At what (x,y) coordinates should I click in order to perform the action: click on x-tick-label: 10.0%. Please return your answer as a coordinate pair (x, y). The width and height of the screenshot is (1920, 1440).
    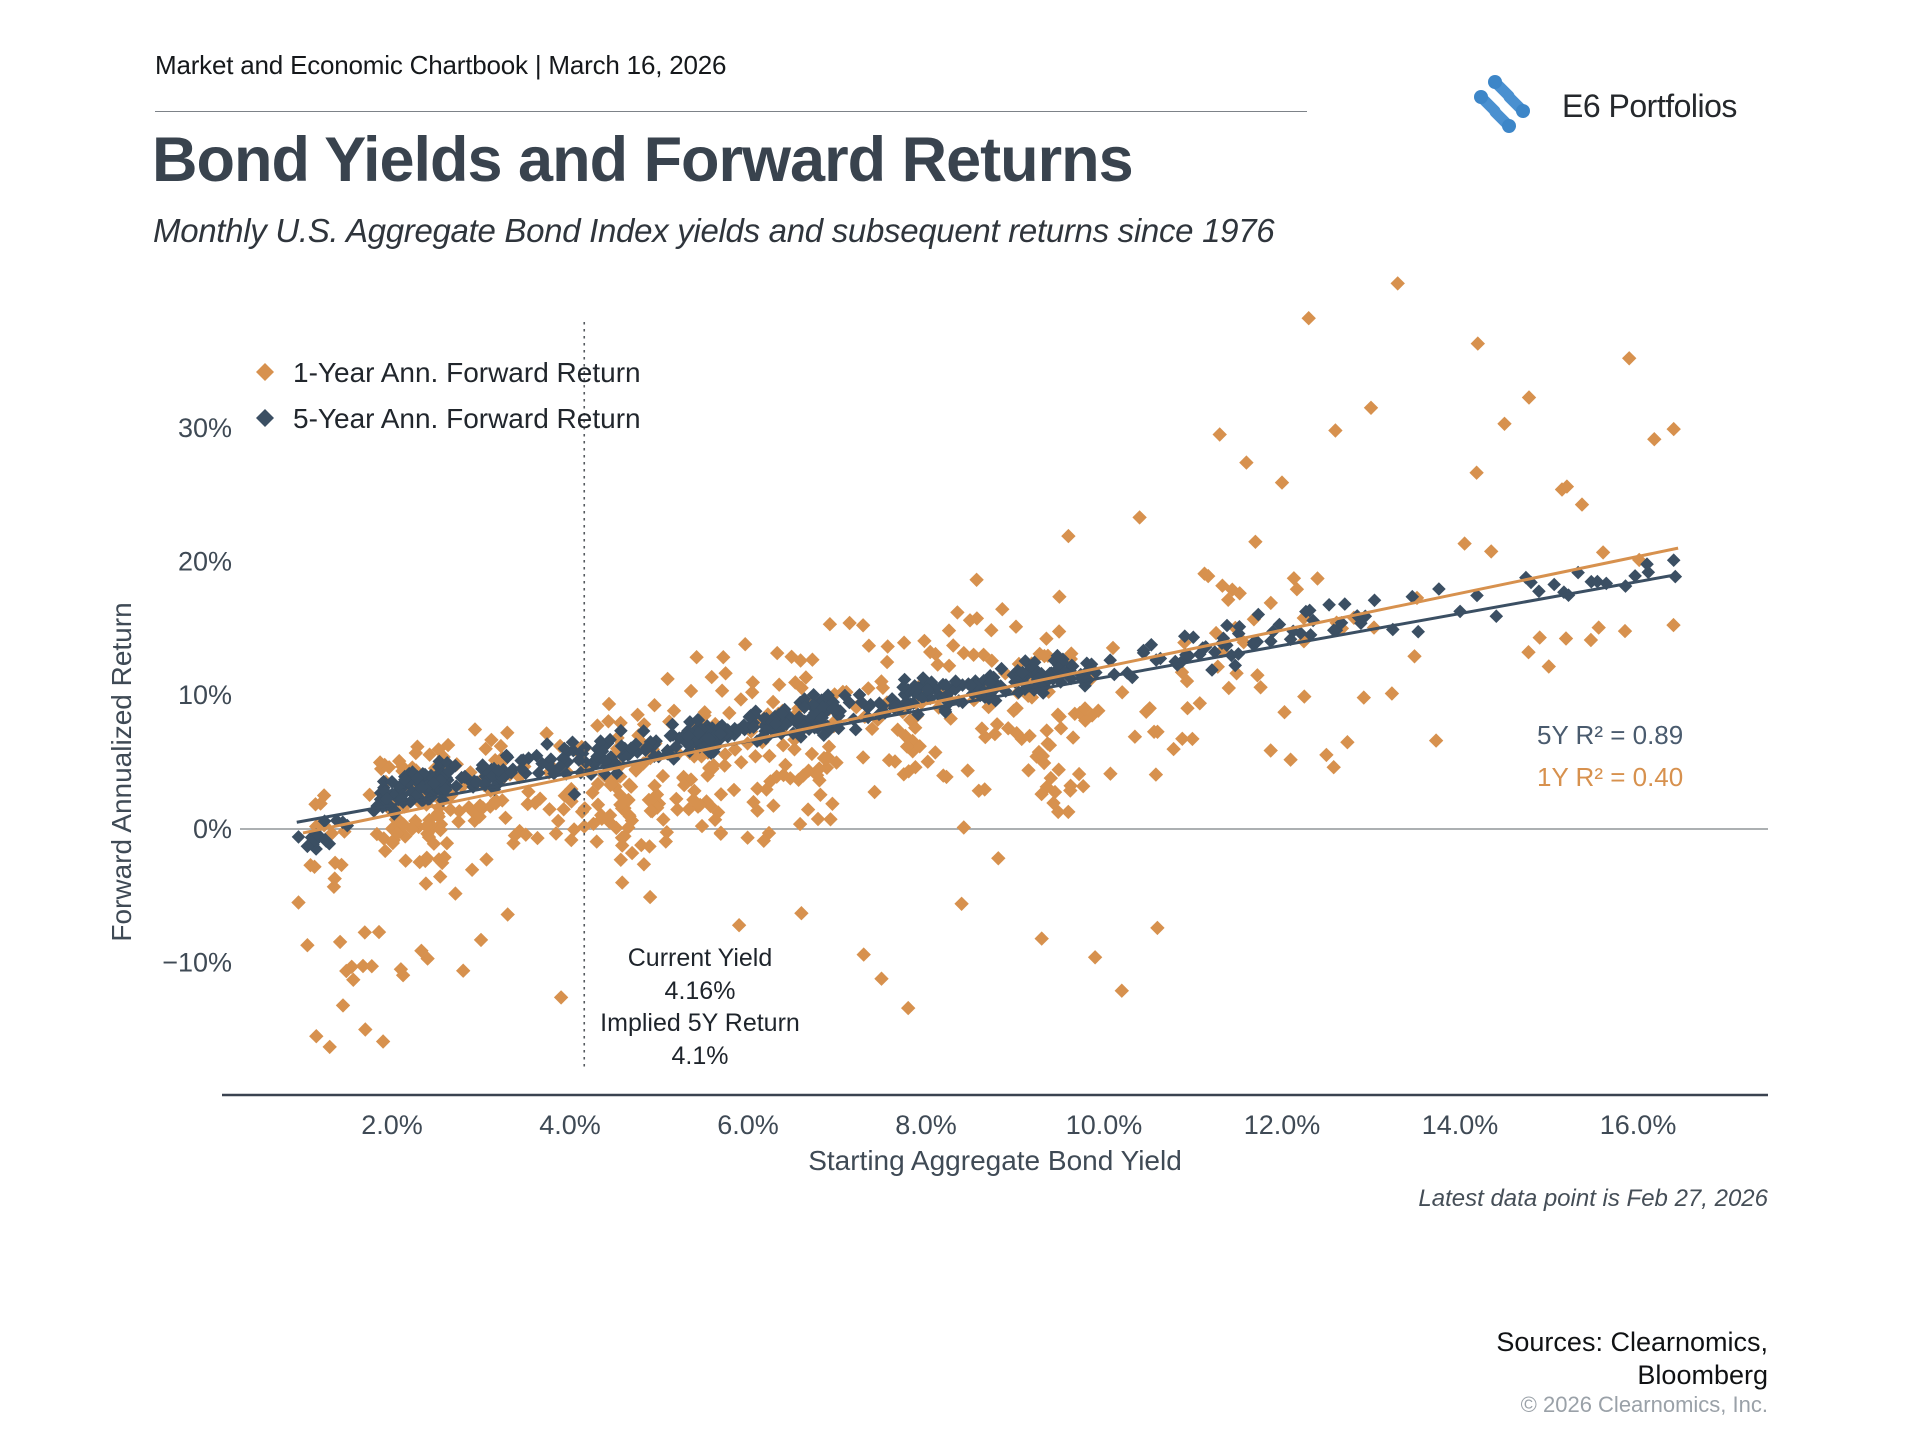
    Looking at the image, I should click on (1104, 1125).